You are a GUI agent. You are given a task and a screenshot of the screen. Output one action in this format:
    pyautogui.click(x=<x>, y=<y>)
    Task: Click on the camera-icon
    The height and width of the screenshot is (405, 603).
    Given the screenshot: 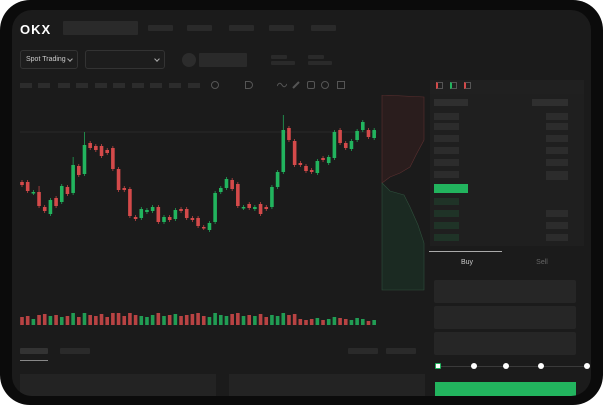 What is the action you would take?
    pyautogui.click(x=311, y=85)
    